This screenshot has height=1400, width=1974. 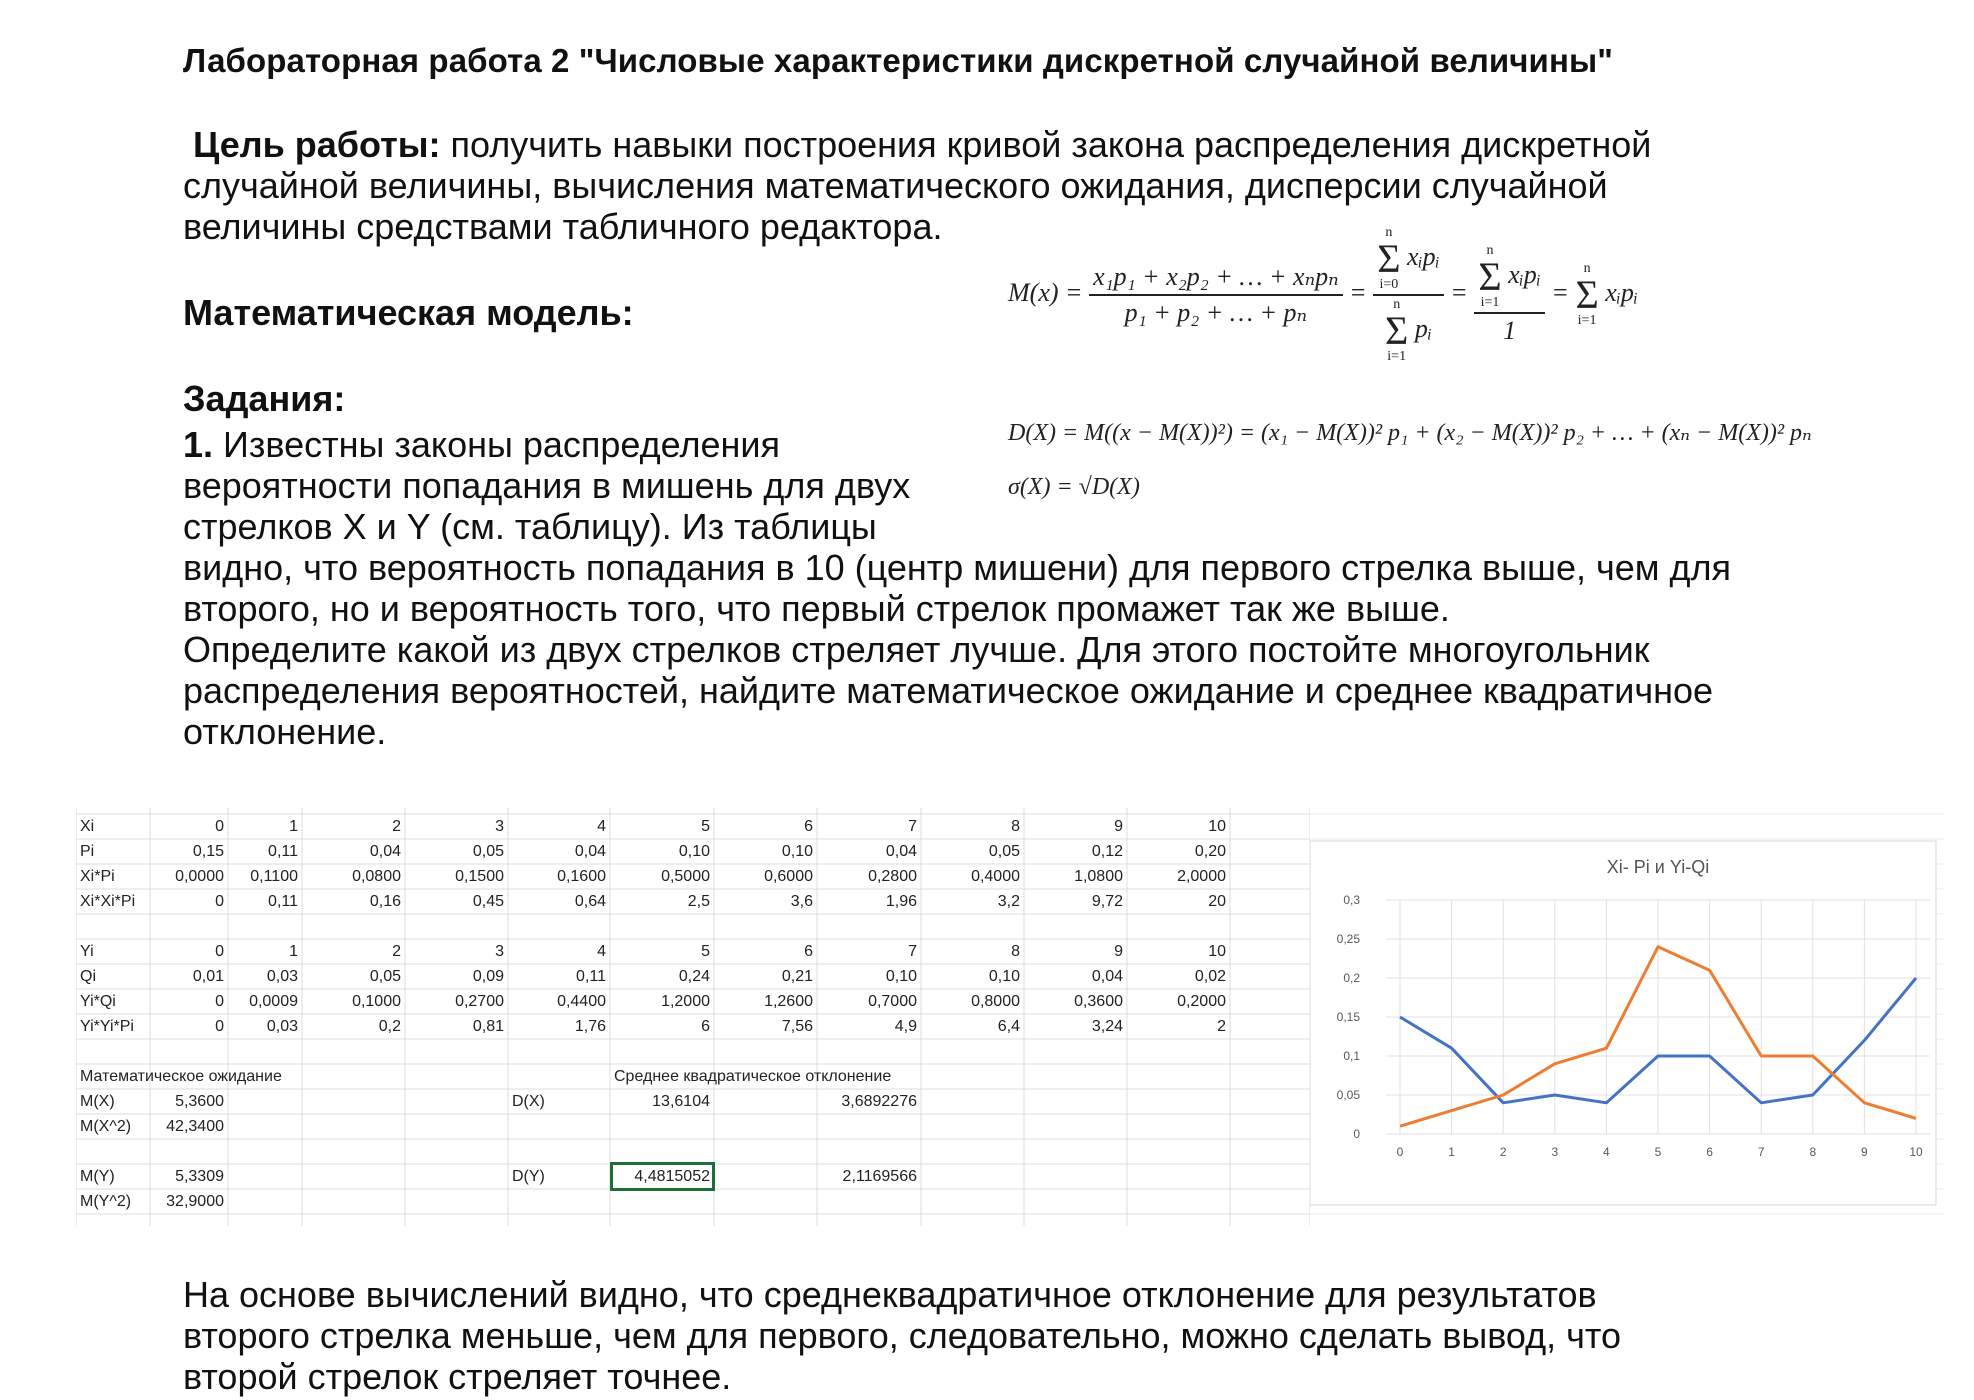 What do you see at coordinates (590, 1026) in the screenshot?
I see `table-cell: 1,76` at bounding box center [590, 1026].